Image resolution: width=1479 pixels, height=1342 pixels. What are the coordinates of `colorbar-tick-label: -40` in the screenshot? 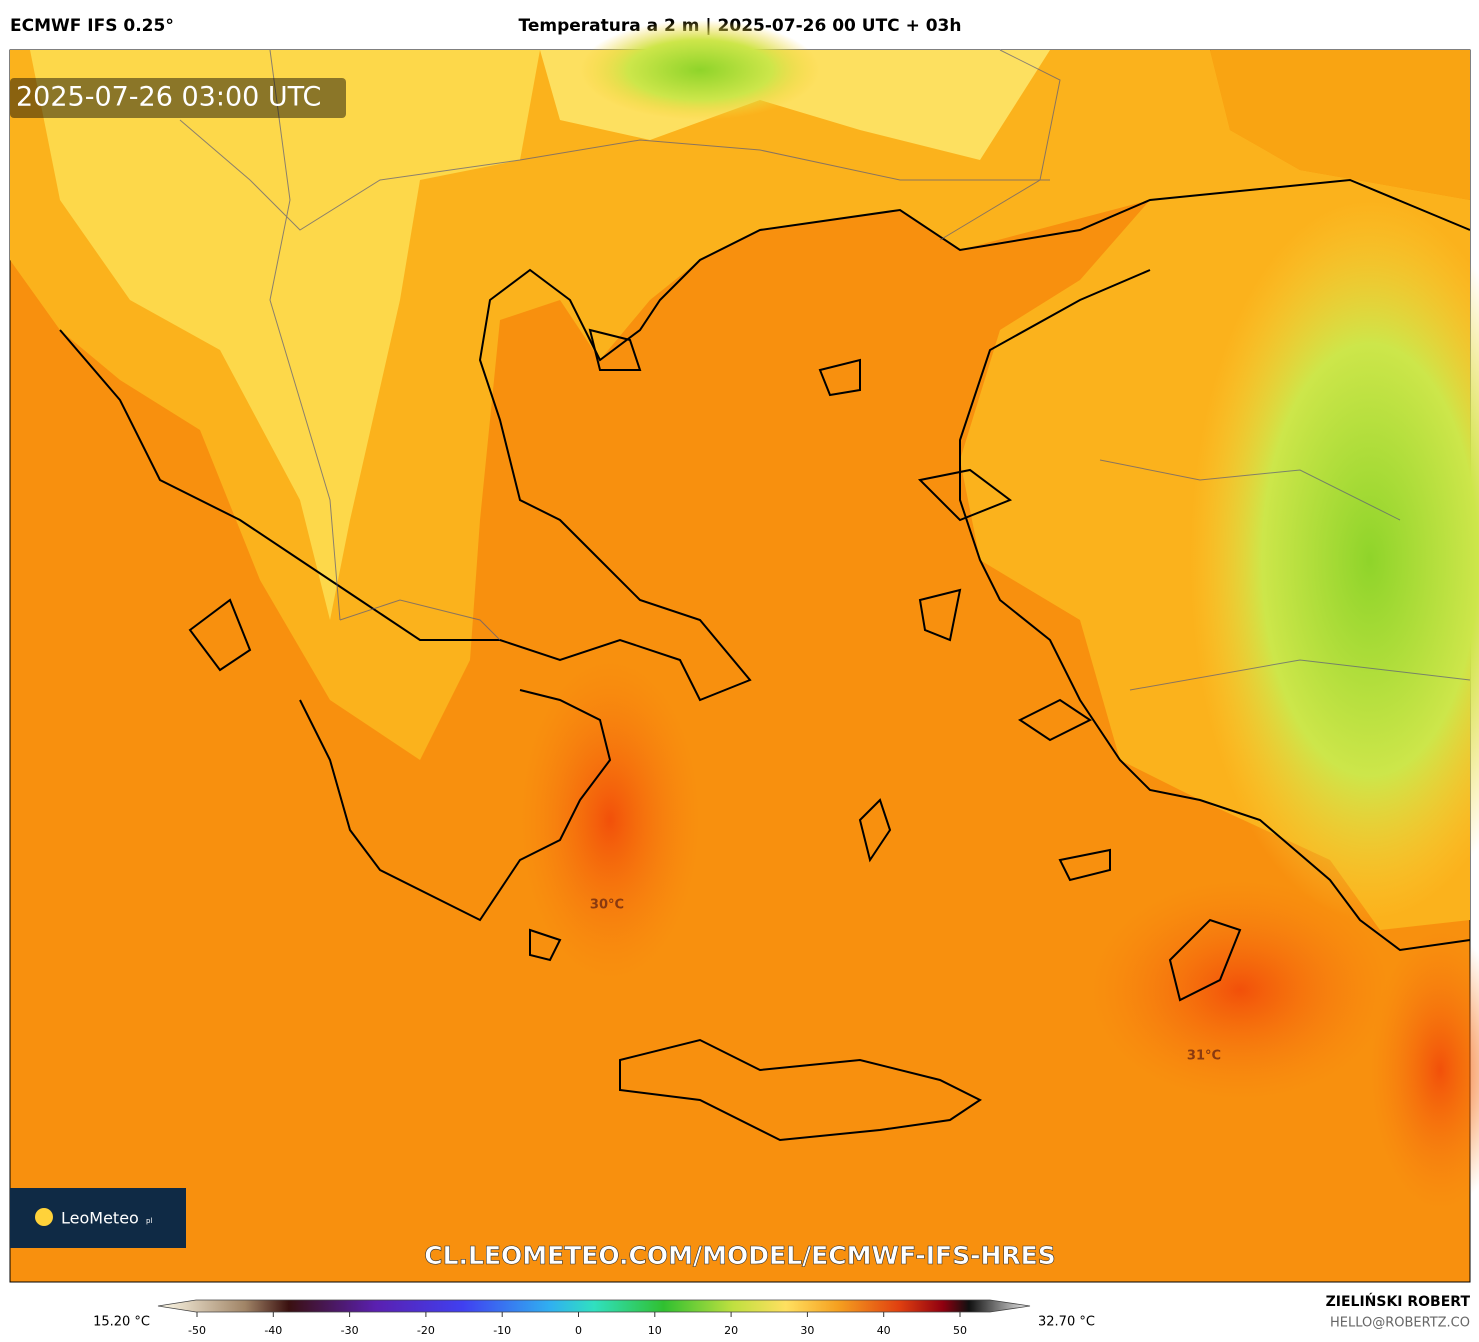 It's located at (273, 1330).